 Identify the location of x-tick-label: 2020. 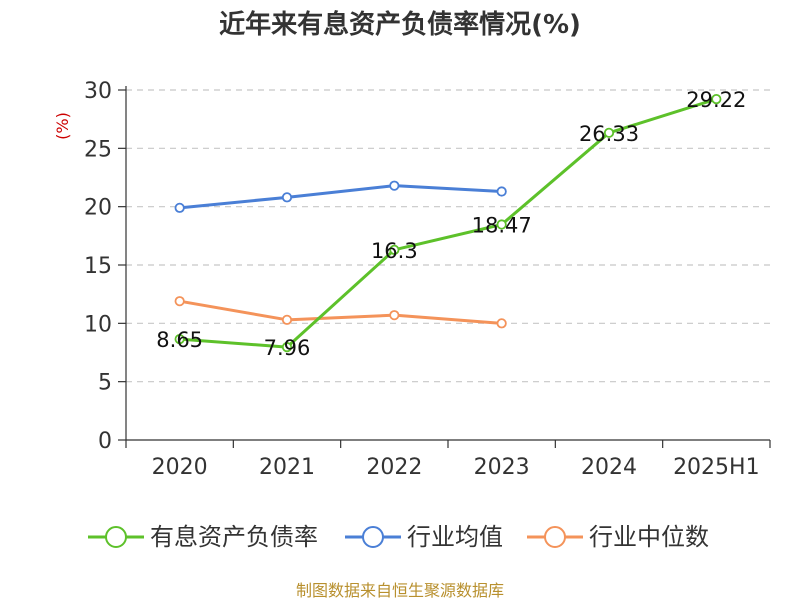
(180, 467).